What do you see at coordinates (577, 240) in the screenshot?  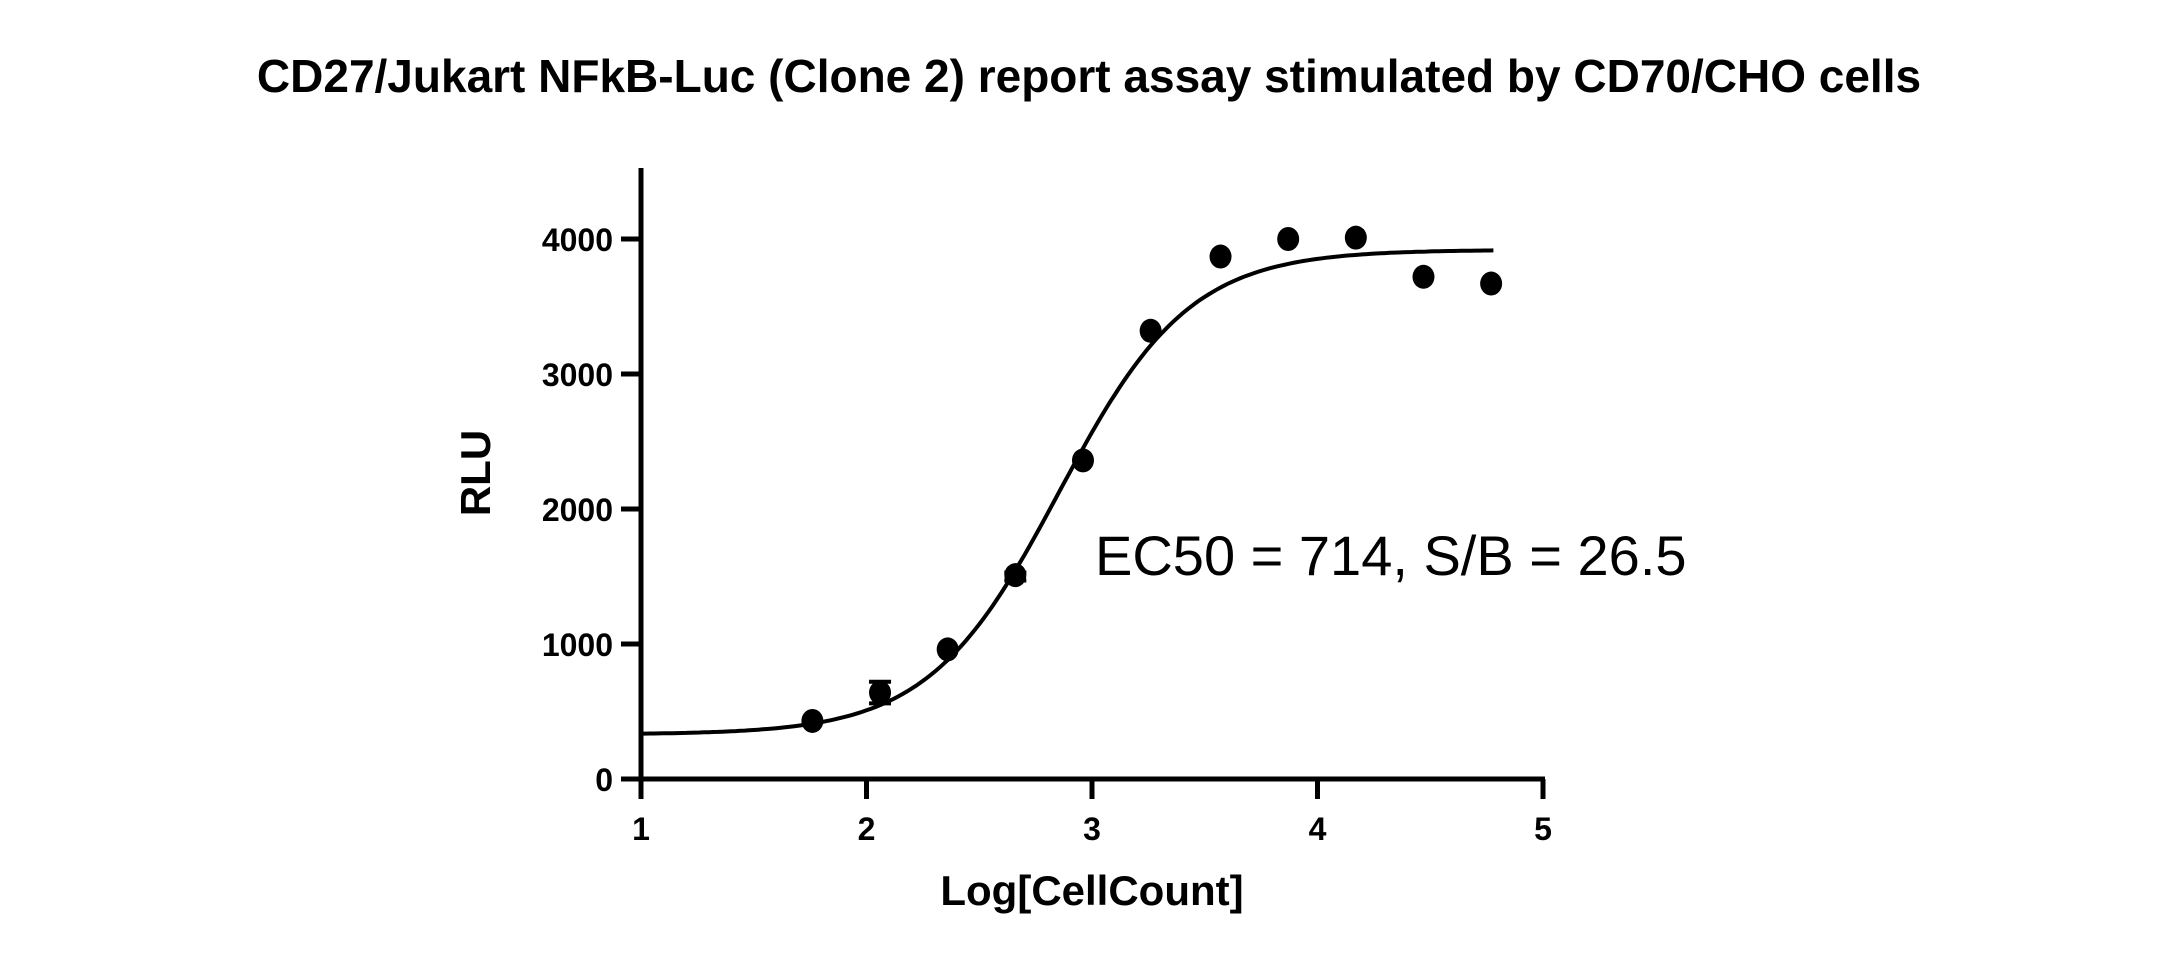 I see `y-tick-label: 4000` at bounding box center [577, 240].